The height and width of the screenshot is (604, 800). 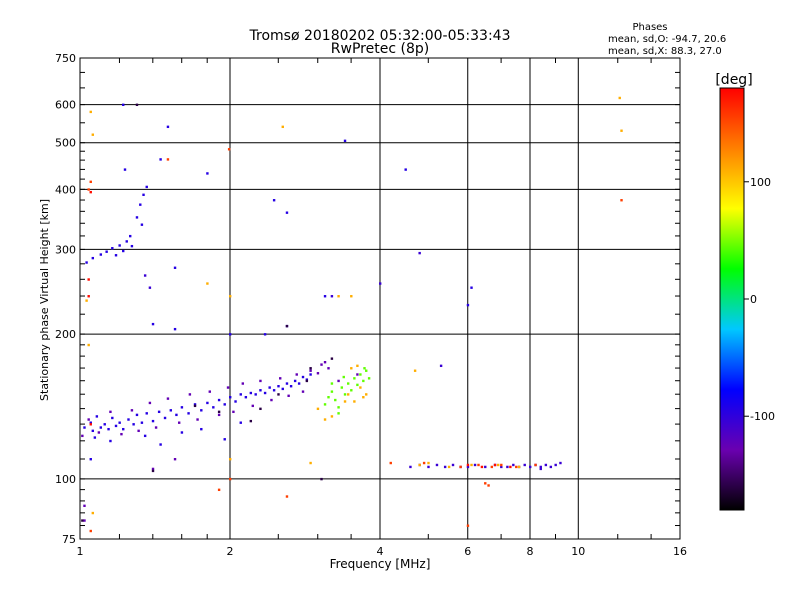 I want to click on colorbar-tick-label: 100, so click(x=760, y=182).